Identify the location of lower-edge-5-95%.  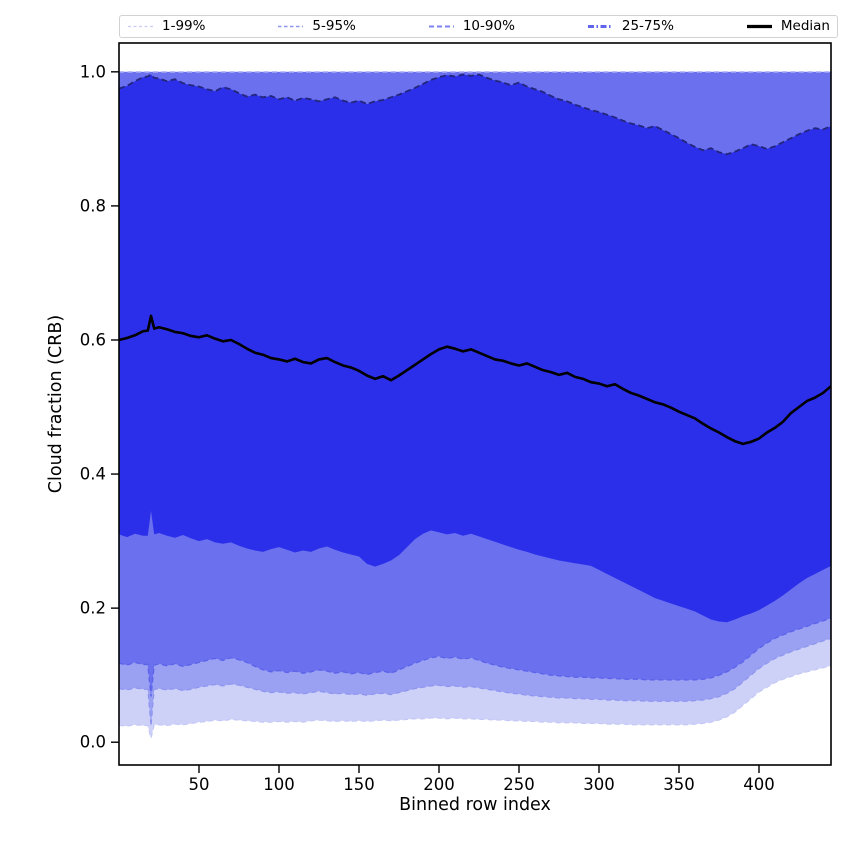
(475, 682).